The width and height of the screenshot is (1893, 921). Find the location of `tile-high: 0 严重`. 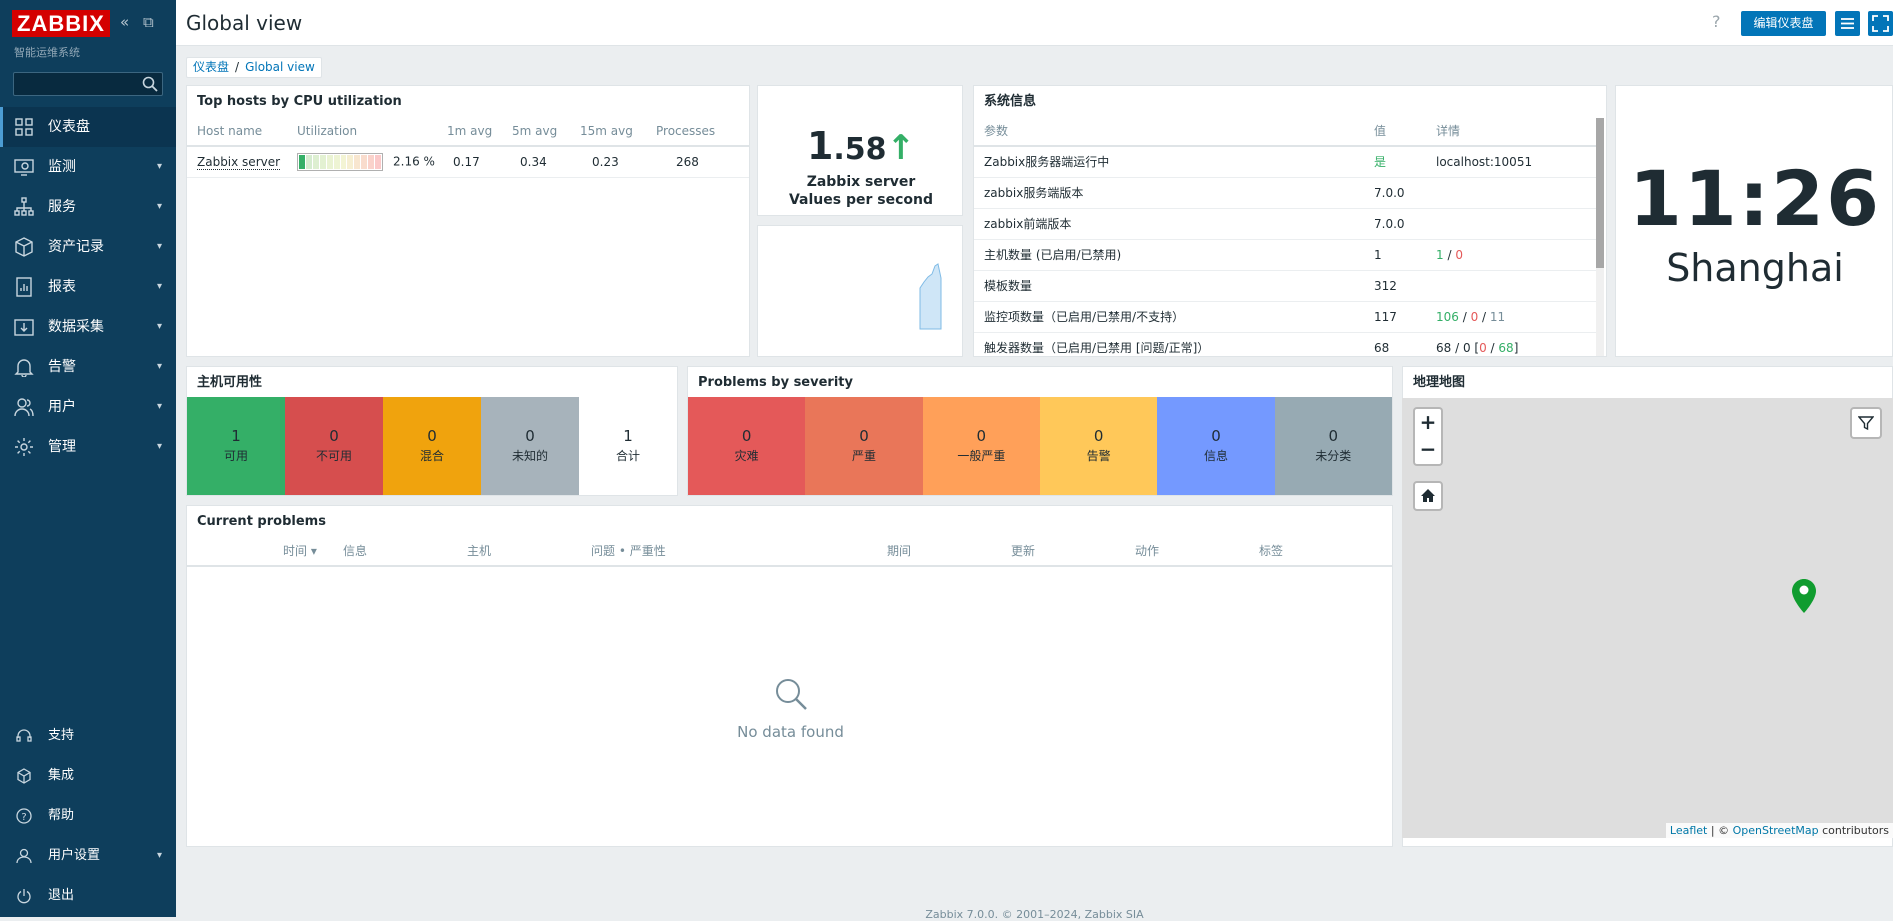

tile-high: 0 严重 is located at coordinates (864, 446).